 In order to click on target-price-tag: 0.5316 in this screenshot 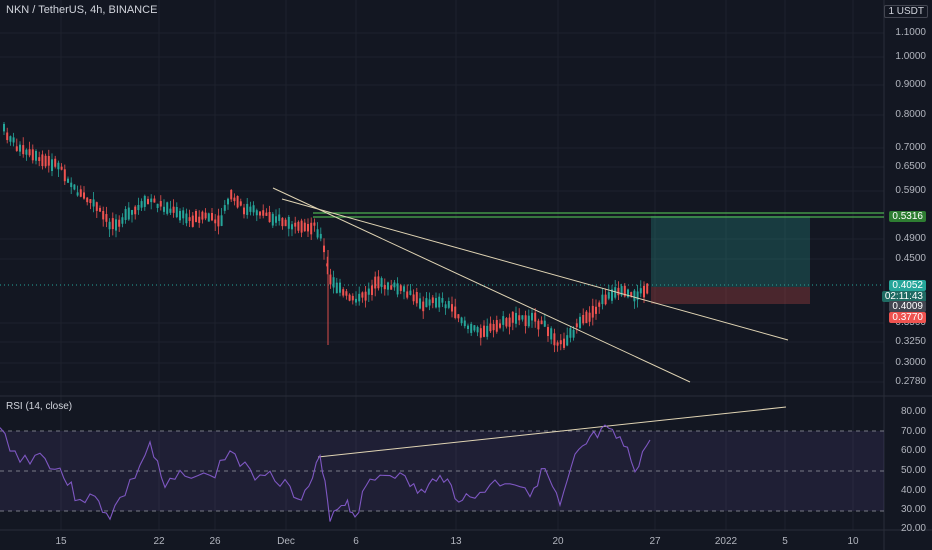, I will do `click(907, 216)`.